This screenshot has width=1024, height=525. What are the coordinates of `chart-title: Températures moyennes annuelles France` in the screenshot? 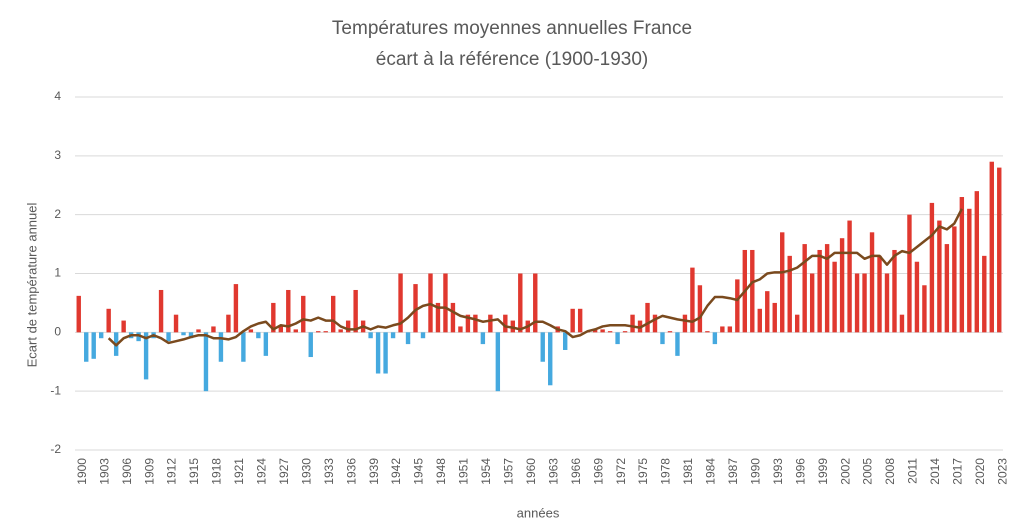 It's located at (512, 28).